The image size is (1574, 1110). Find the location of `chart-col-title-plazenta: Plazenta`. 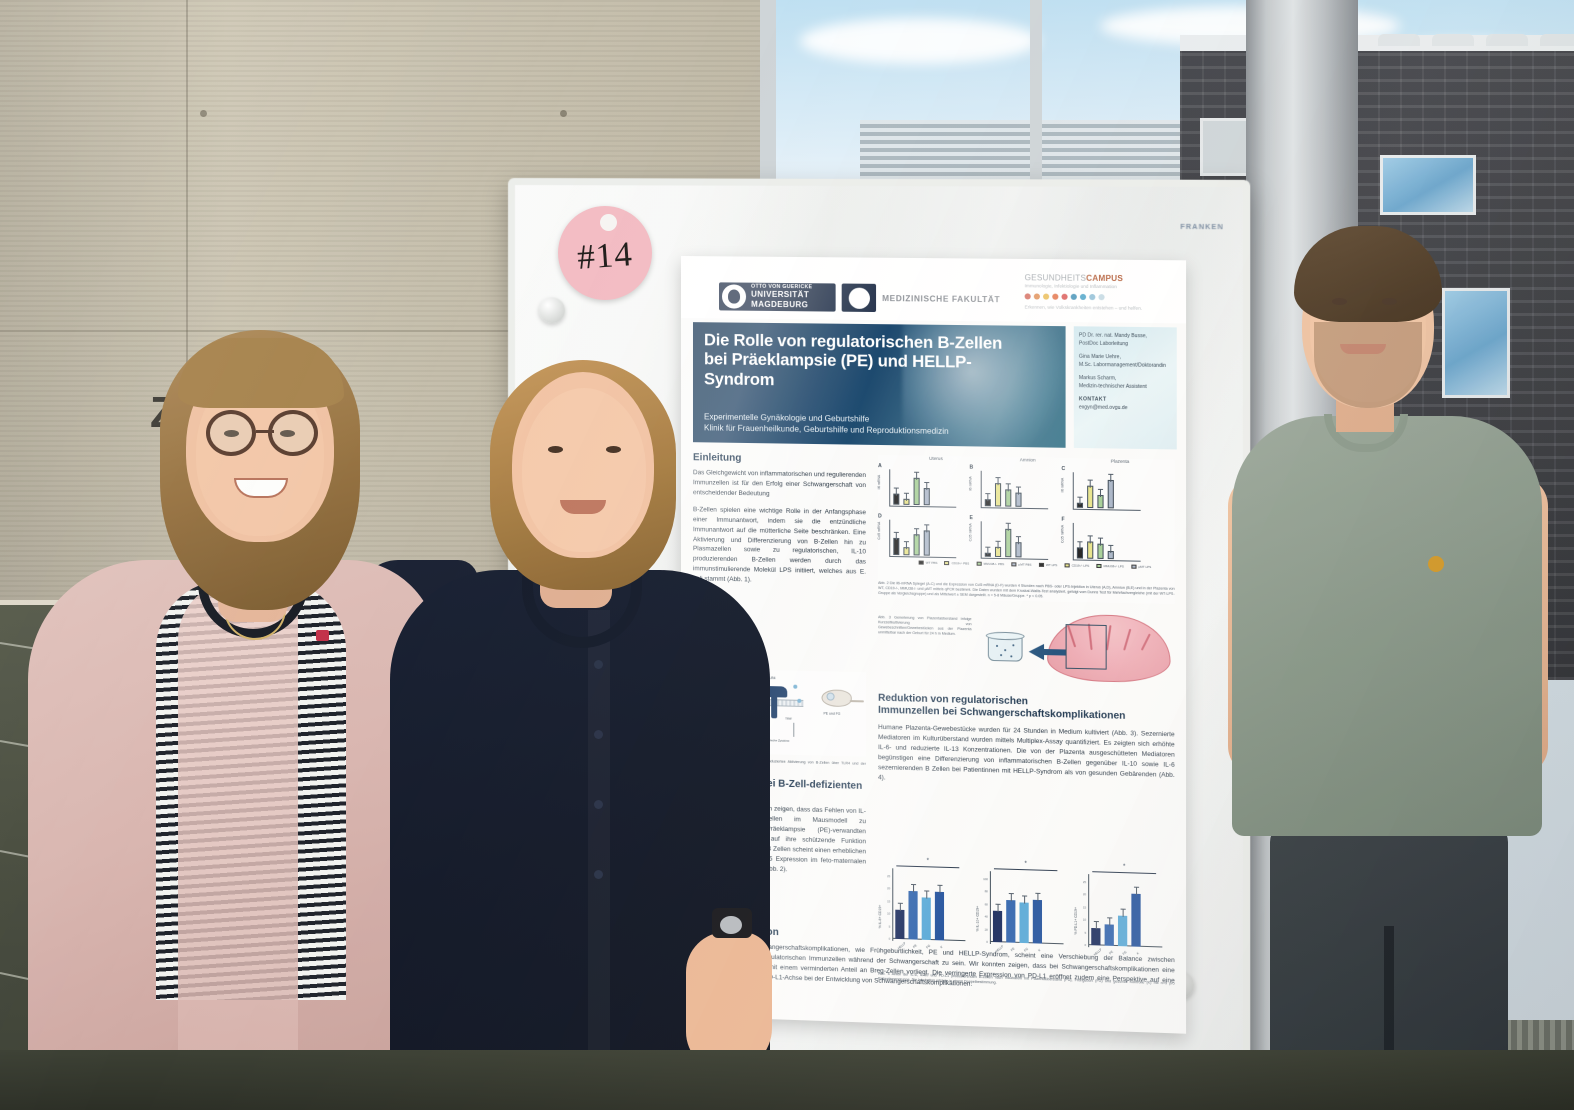

chart-col-title-plazenta: Plazenta is located at coordinates (1120, 461).